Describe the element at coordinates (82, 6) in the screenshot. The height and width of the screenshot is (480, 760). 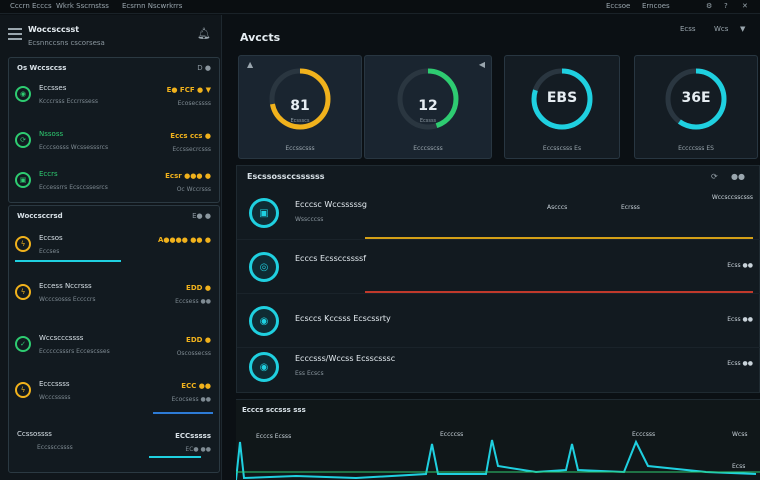
I see `topbar-link: Wkrk Sscrnstss` at that location.